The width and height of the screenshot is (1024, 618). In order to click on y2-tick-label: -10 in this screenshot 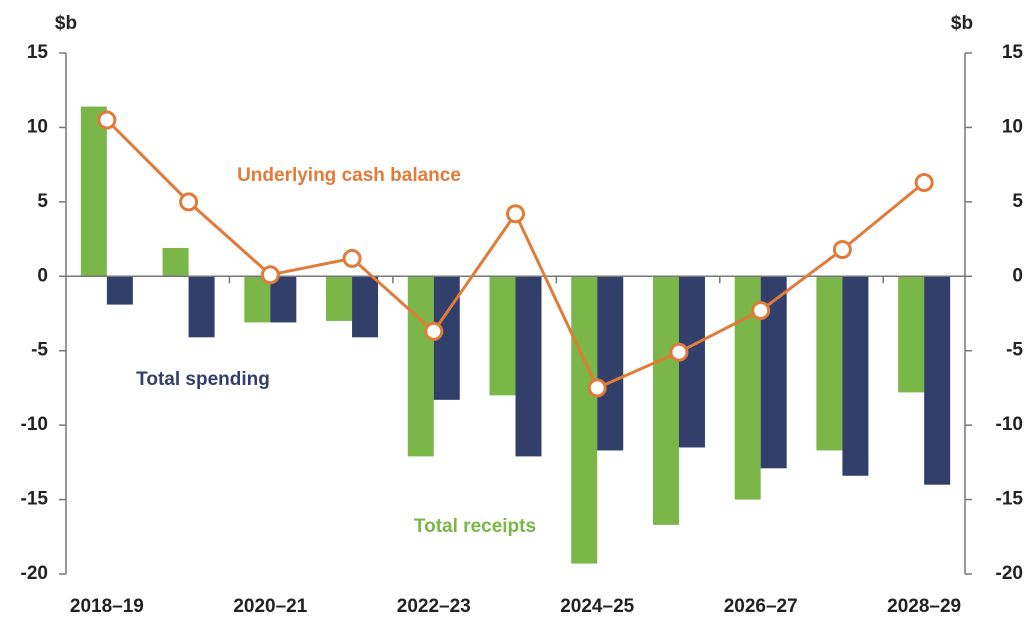, I will do `click(1009, 424)`.